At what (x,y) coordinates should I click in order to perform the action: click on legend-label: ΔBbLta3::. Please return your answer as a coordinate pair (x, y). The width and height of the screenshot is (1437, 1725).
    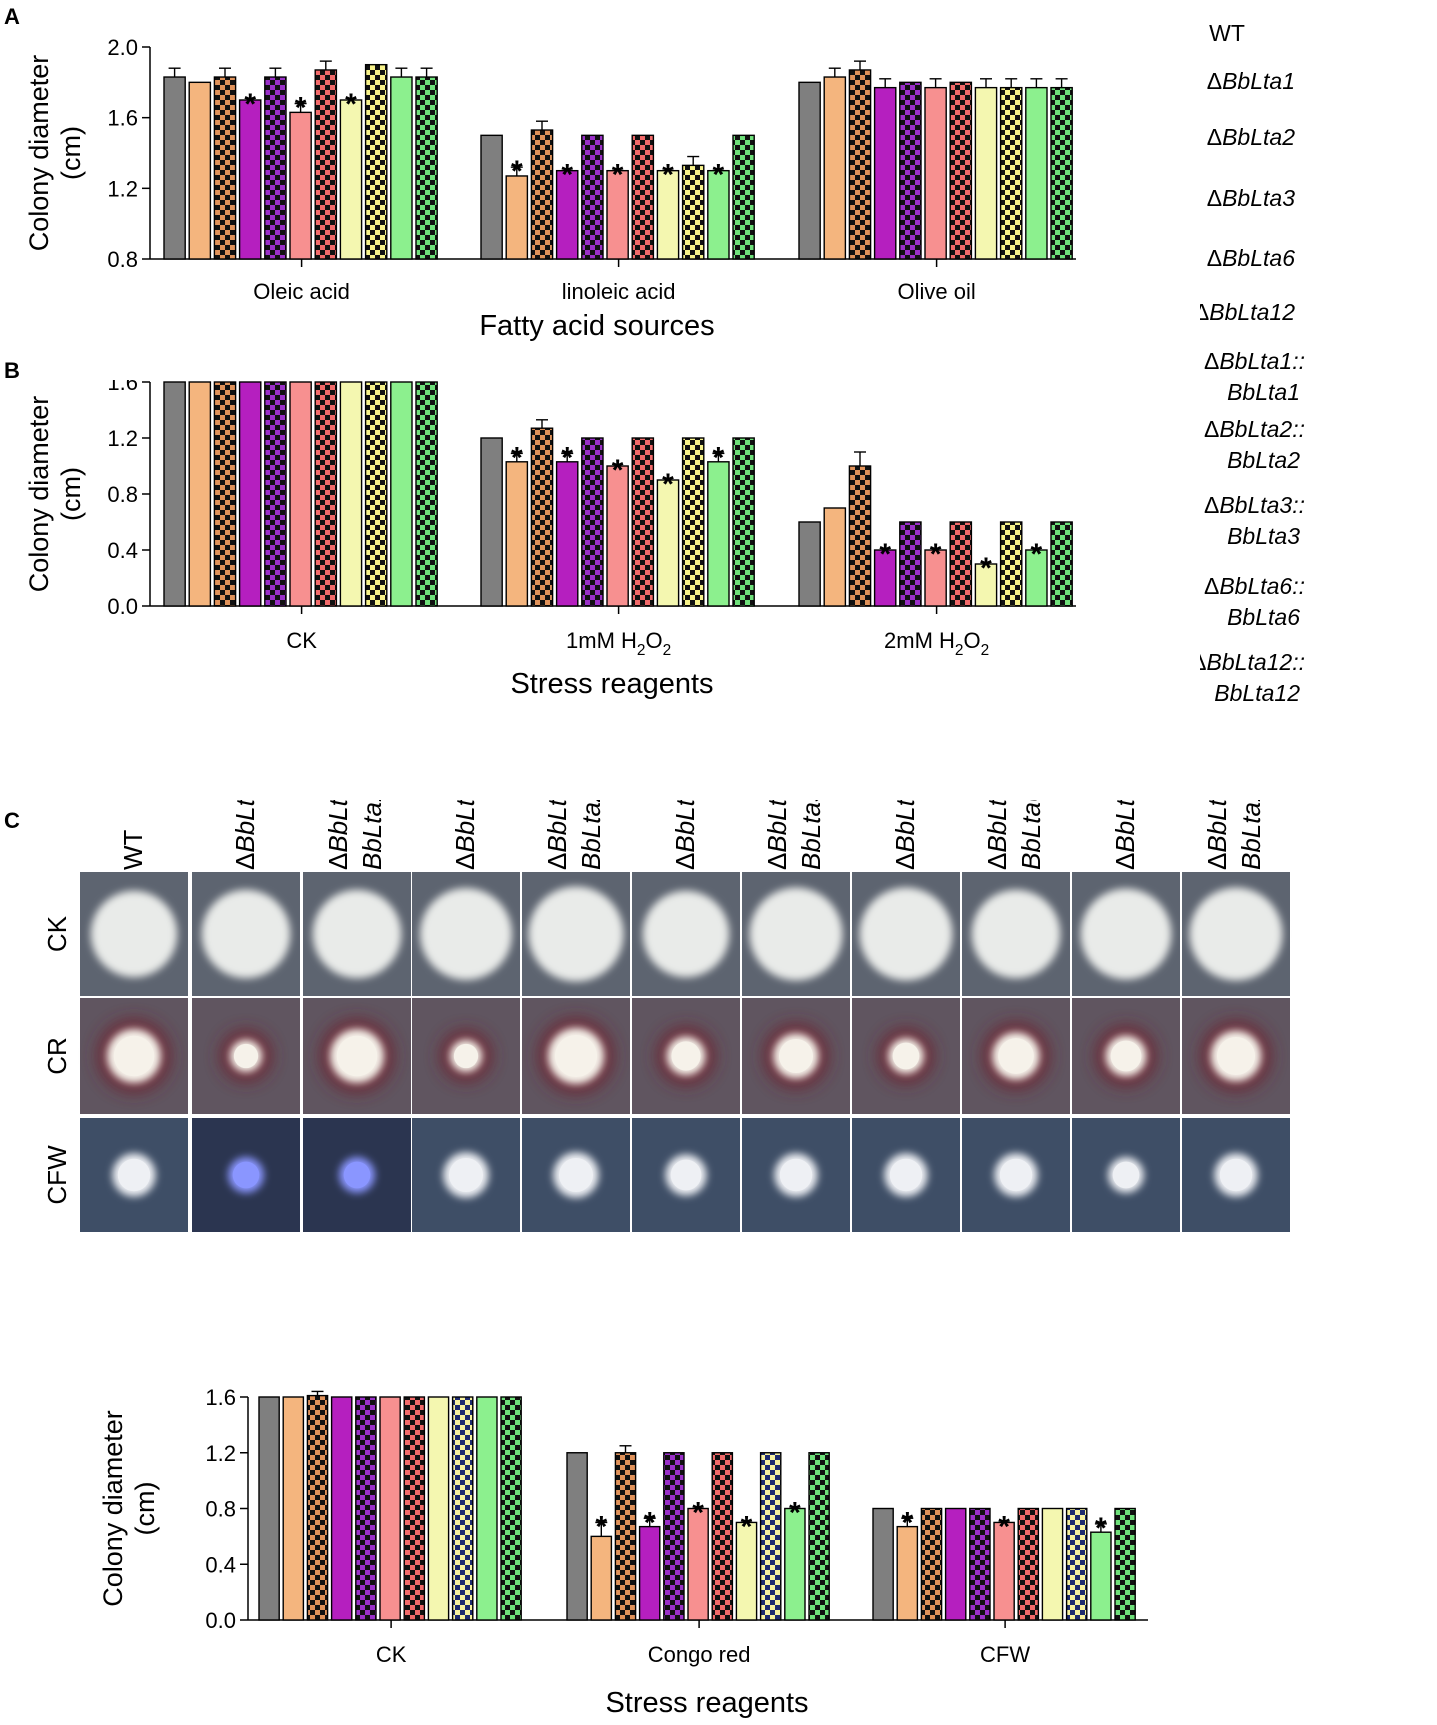
    Looking at the image, I should click on (1254, 505).